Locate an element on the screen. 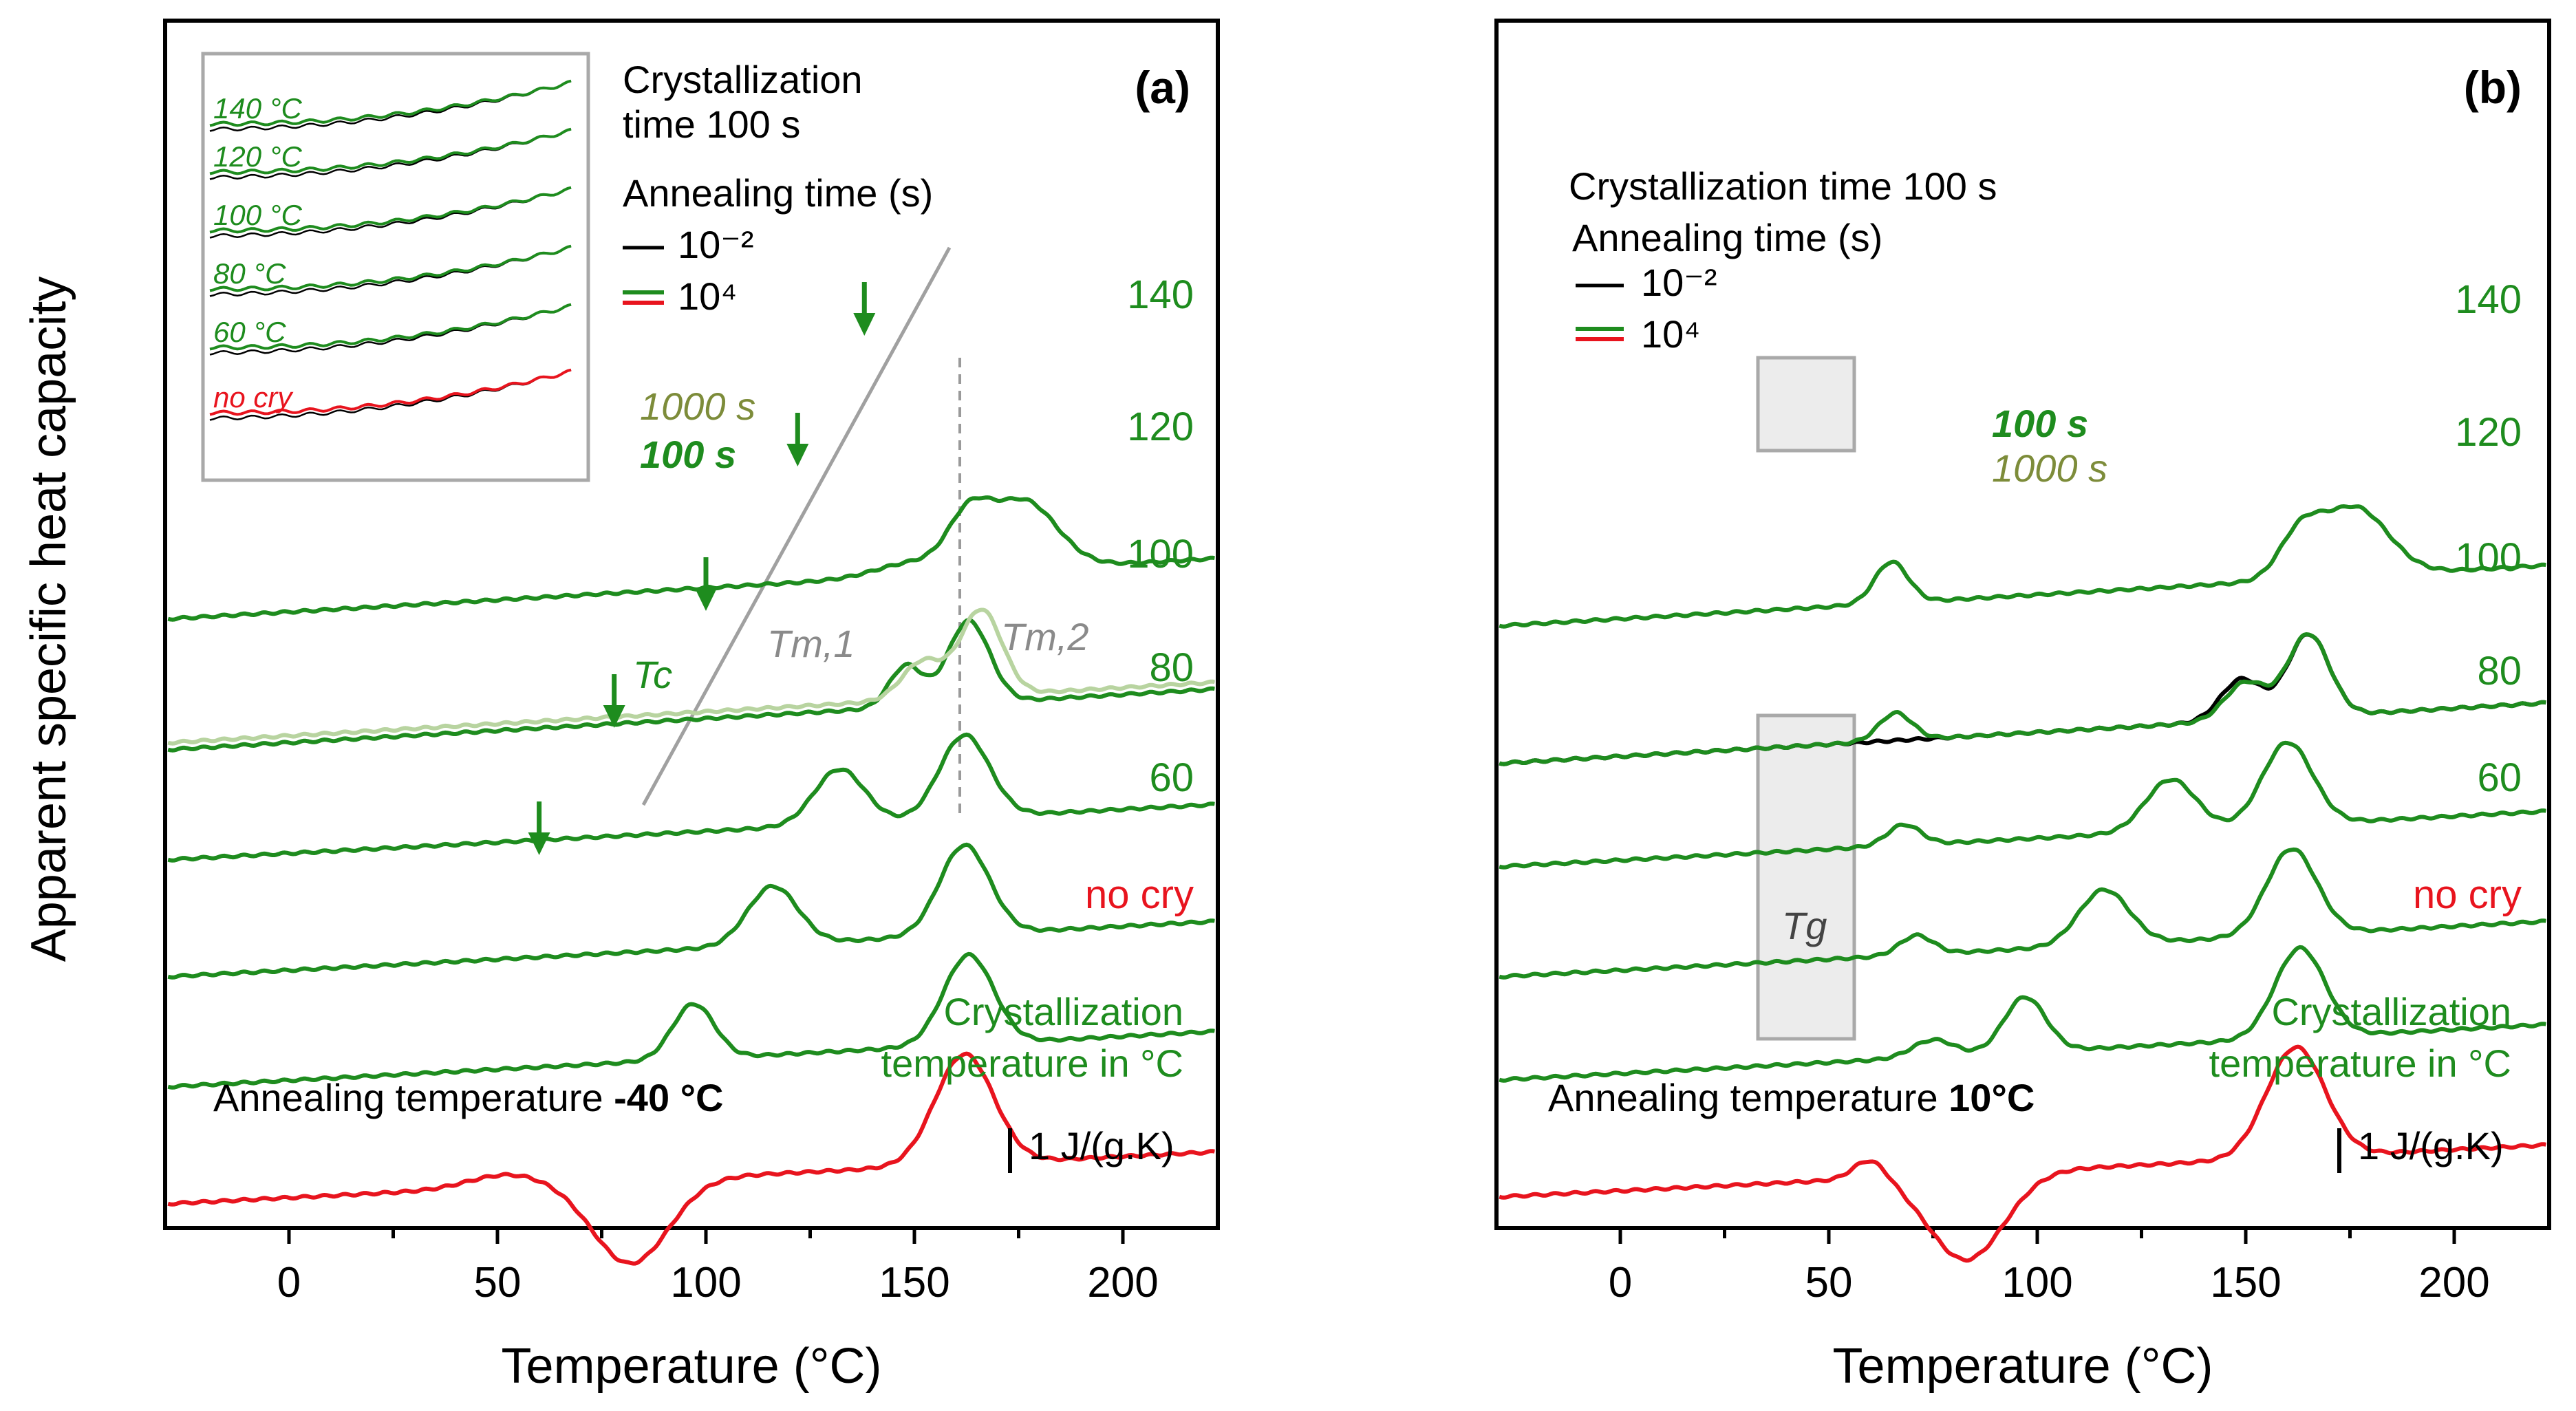 This screenshot has height=1411, width=2576. tg-box-lower is located at coordinates (1806, 877).